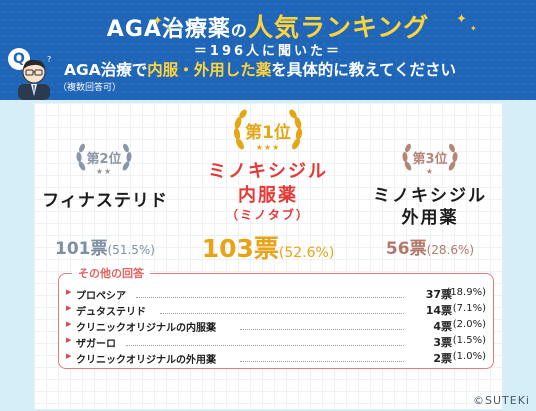  I want to click on copyright-credit: ©SUTEKi, so click(501, 400).